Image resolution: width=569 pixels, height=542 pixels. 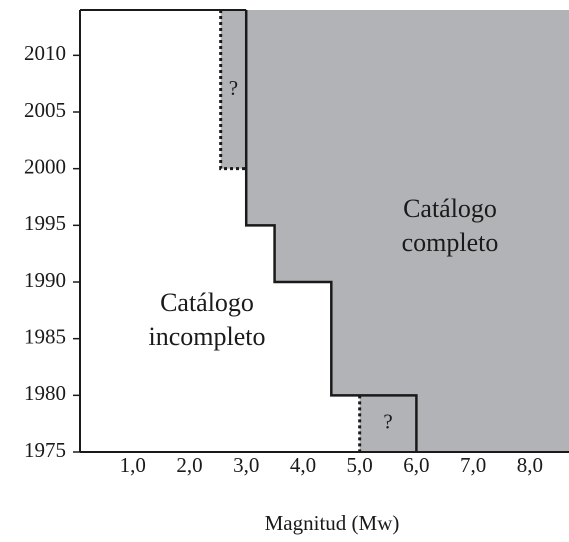 What do you see at coordinates (473, 465) in the screenshot?
I see `x-tick-label: 7,0` at bounding box center [473, 465].